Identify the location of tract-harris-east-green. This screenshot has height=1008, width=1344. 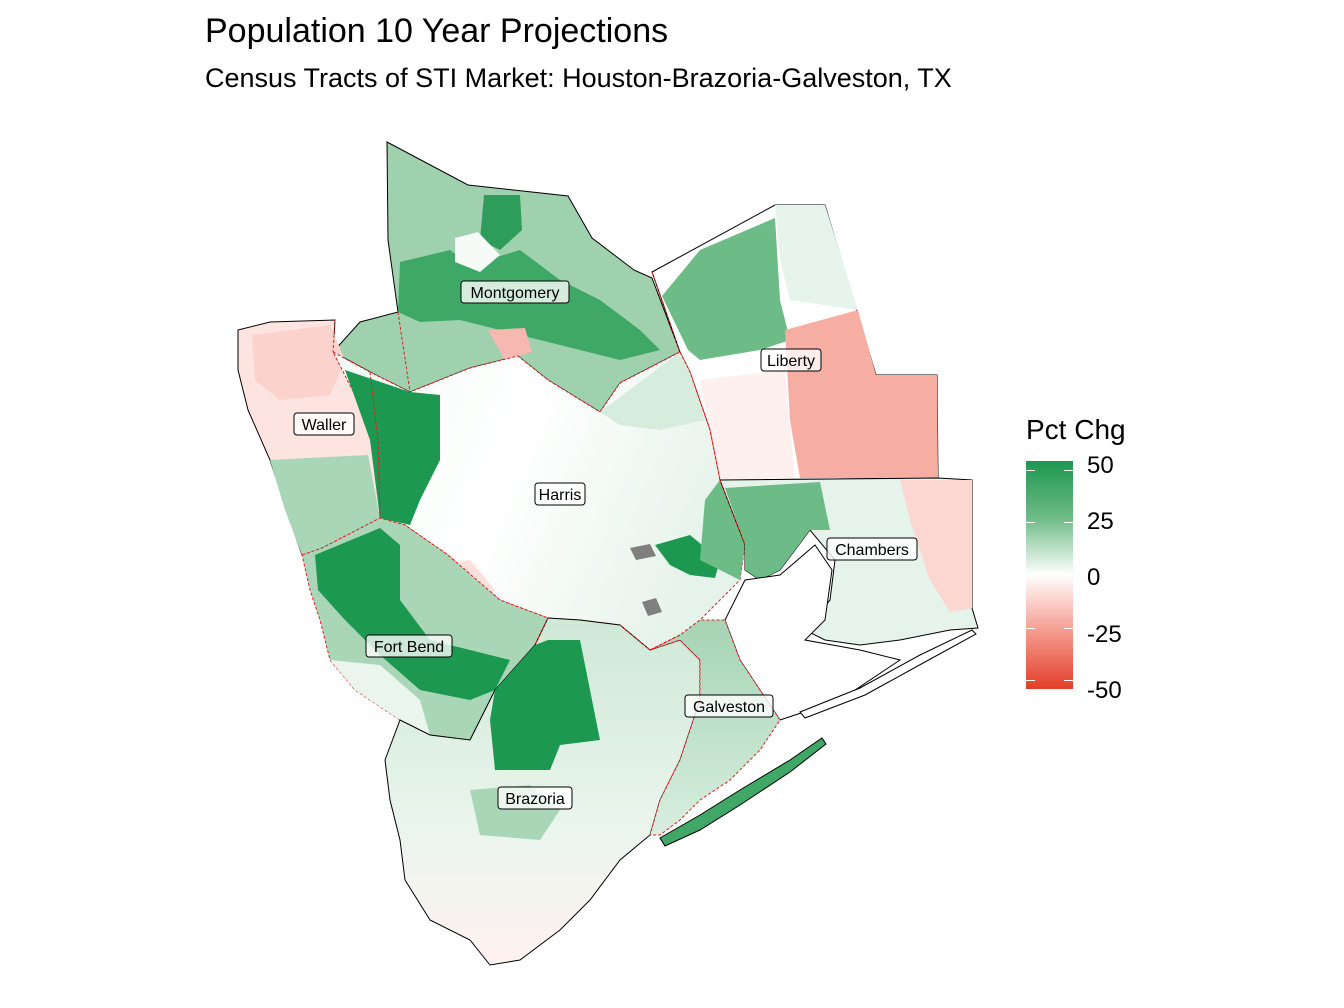
(687, 556).